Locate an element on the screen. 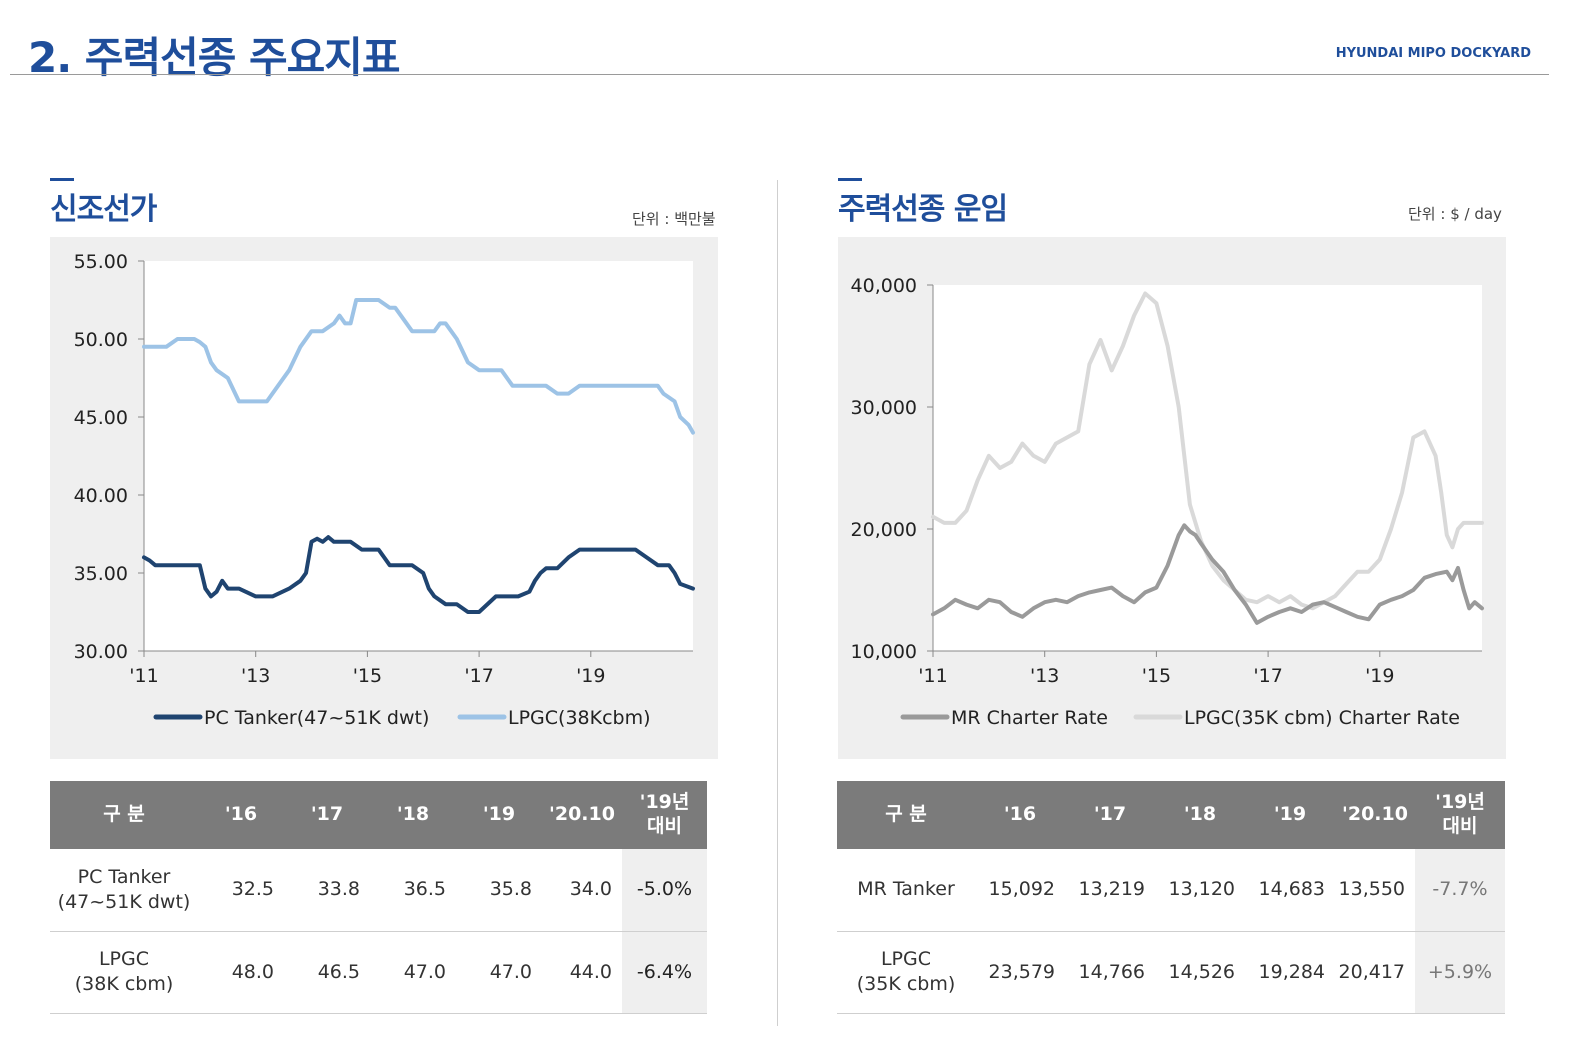  left-unit-label: 단위 : 백만불 is located at coordinates (674, 219).